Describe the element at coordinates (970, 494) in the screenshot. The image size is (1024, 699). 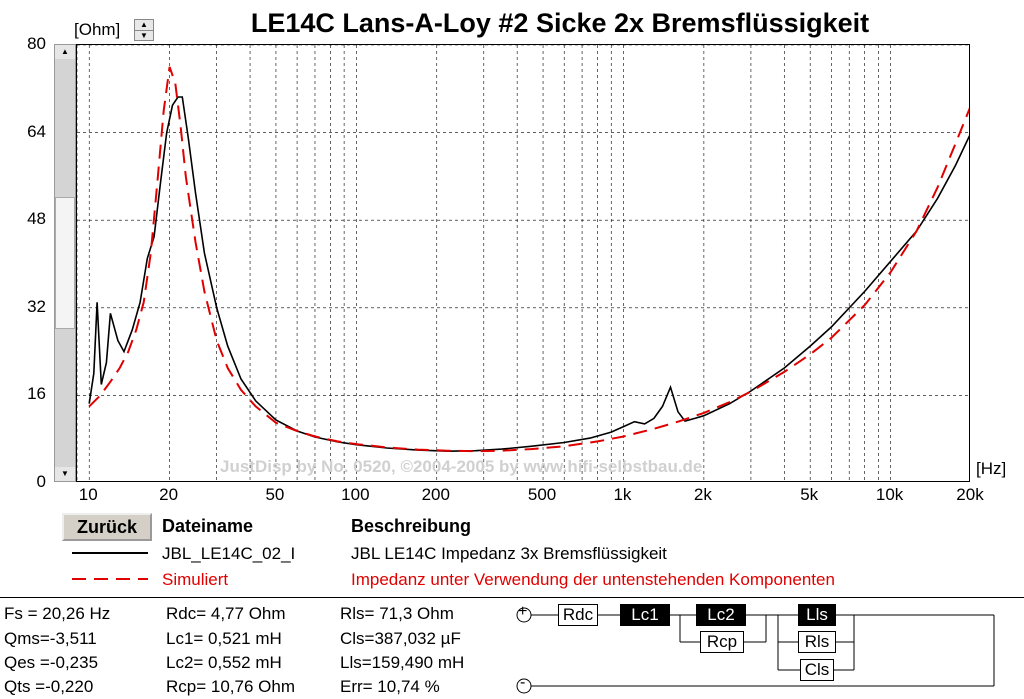
I see `x-tick-label: 20k` at that location.